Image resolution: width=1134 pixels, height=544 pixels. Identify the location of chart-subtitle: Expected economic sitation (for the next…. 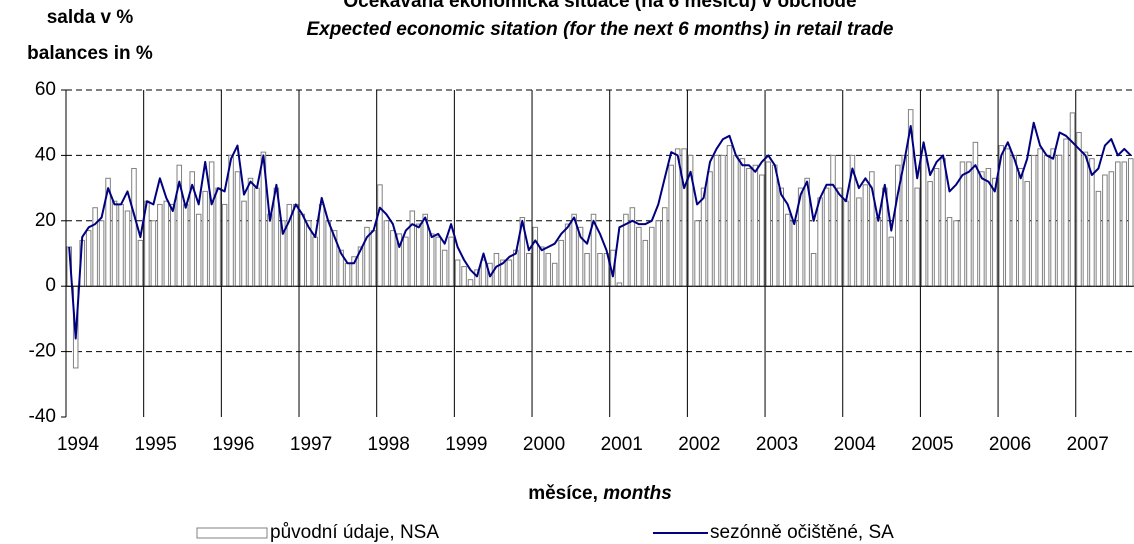
(600, 29).